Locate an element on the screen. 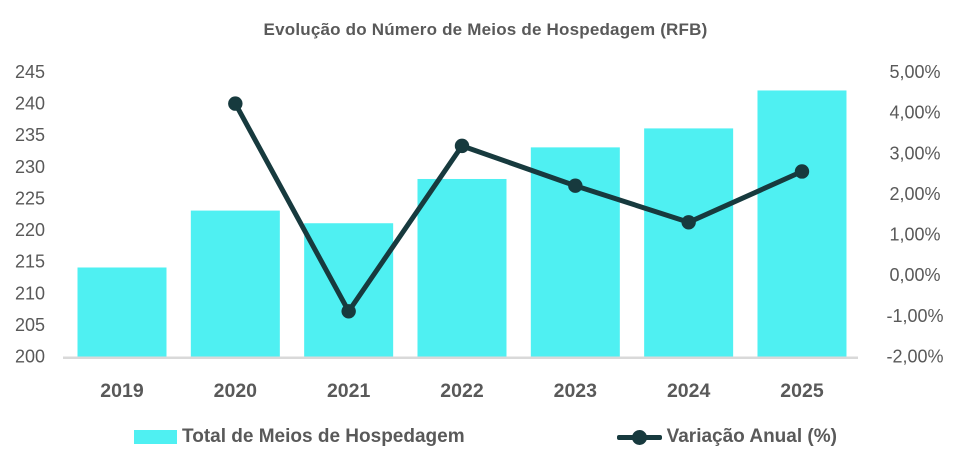 This screenshot has height=472, width=971. y-axis-right-tick-label: 4,00% is located at coordinates (914, 113).